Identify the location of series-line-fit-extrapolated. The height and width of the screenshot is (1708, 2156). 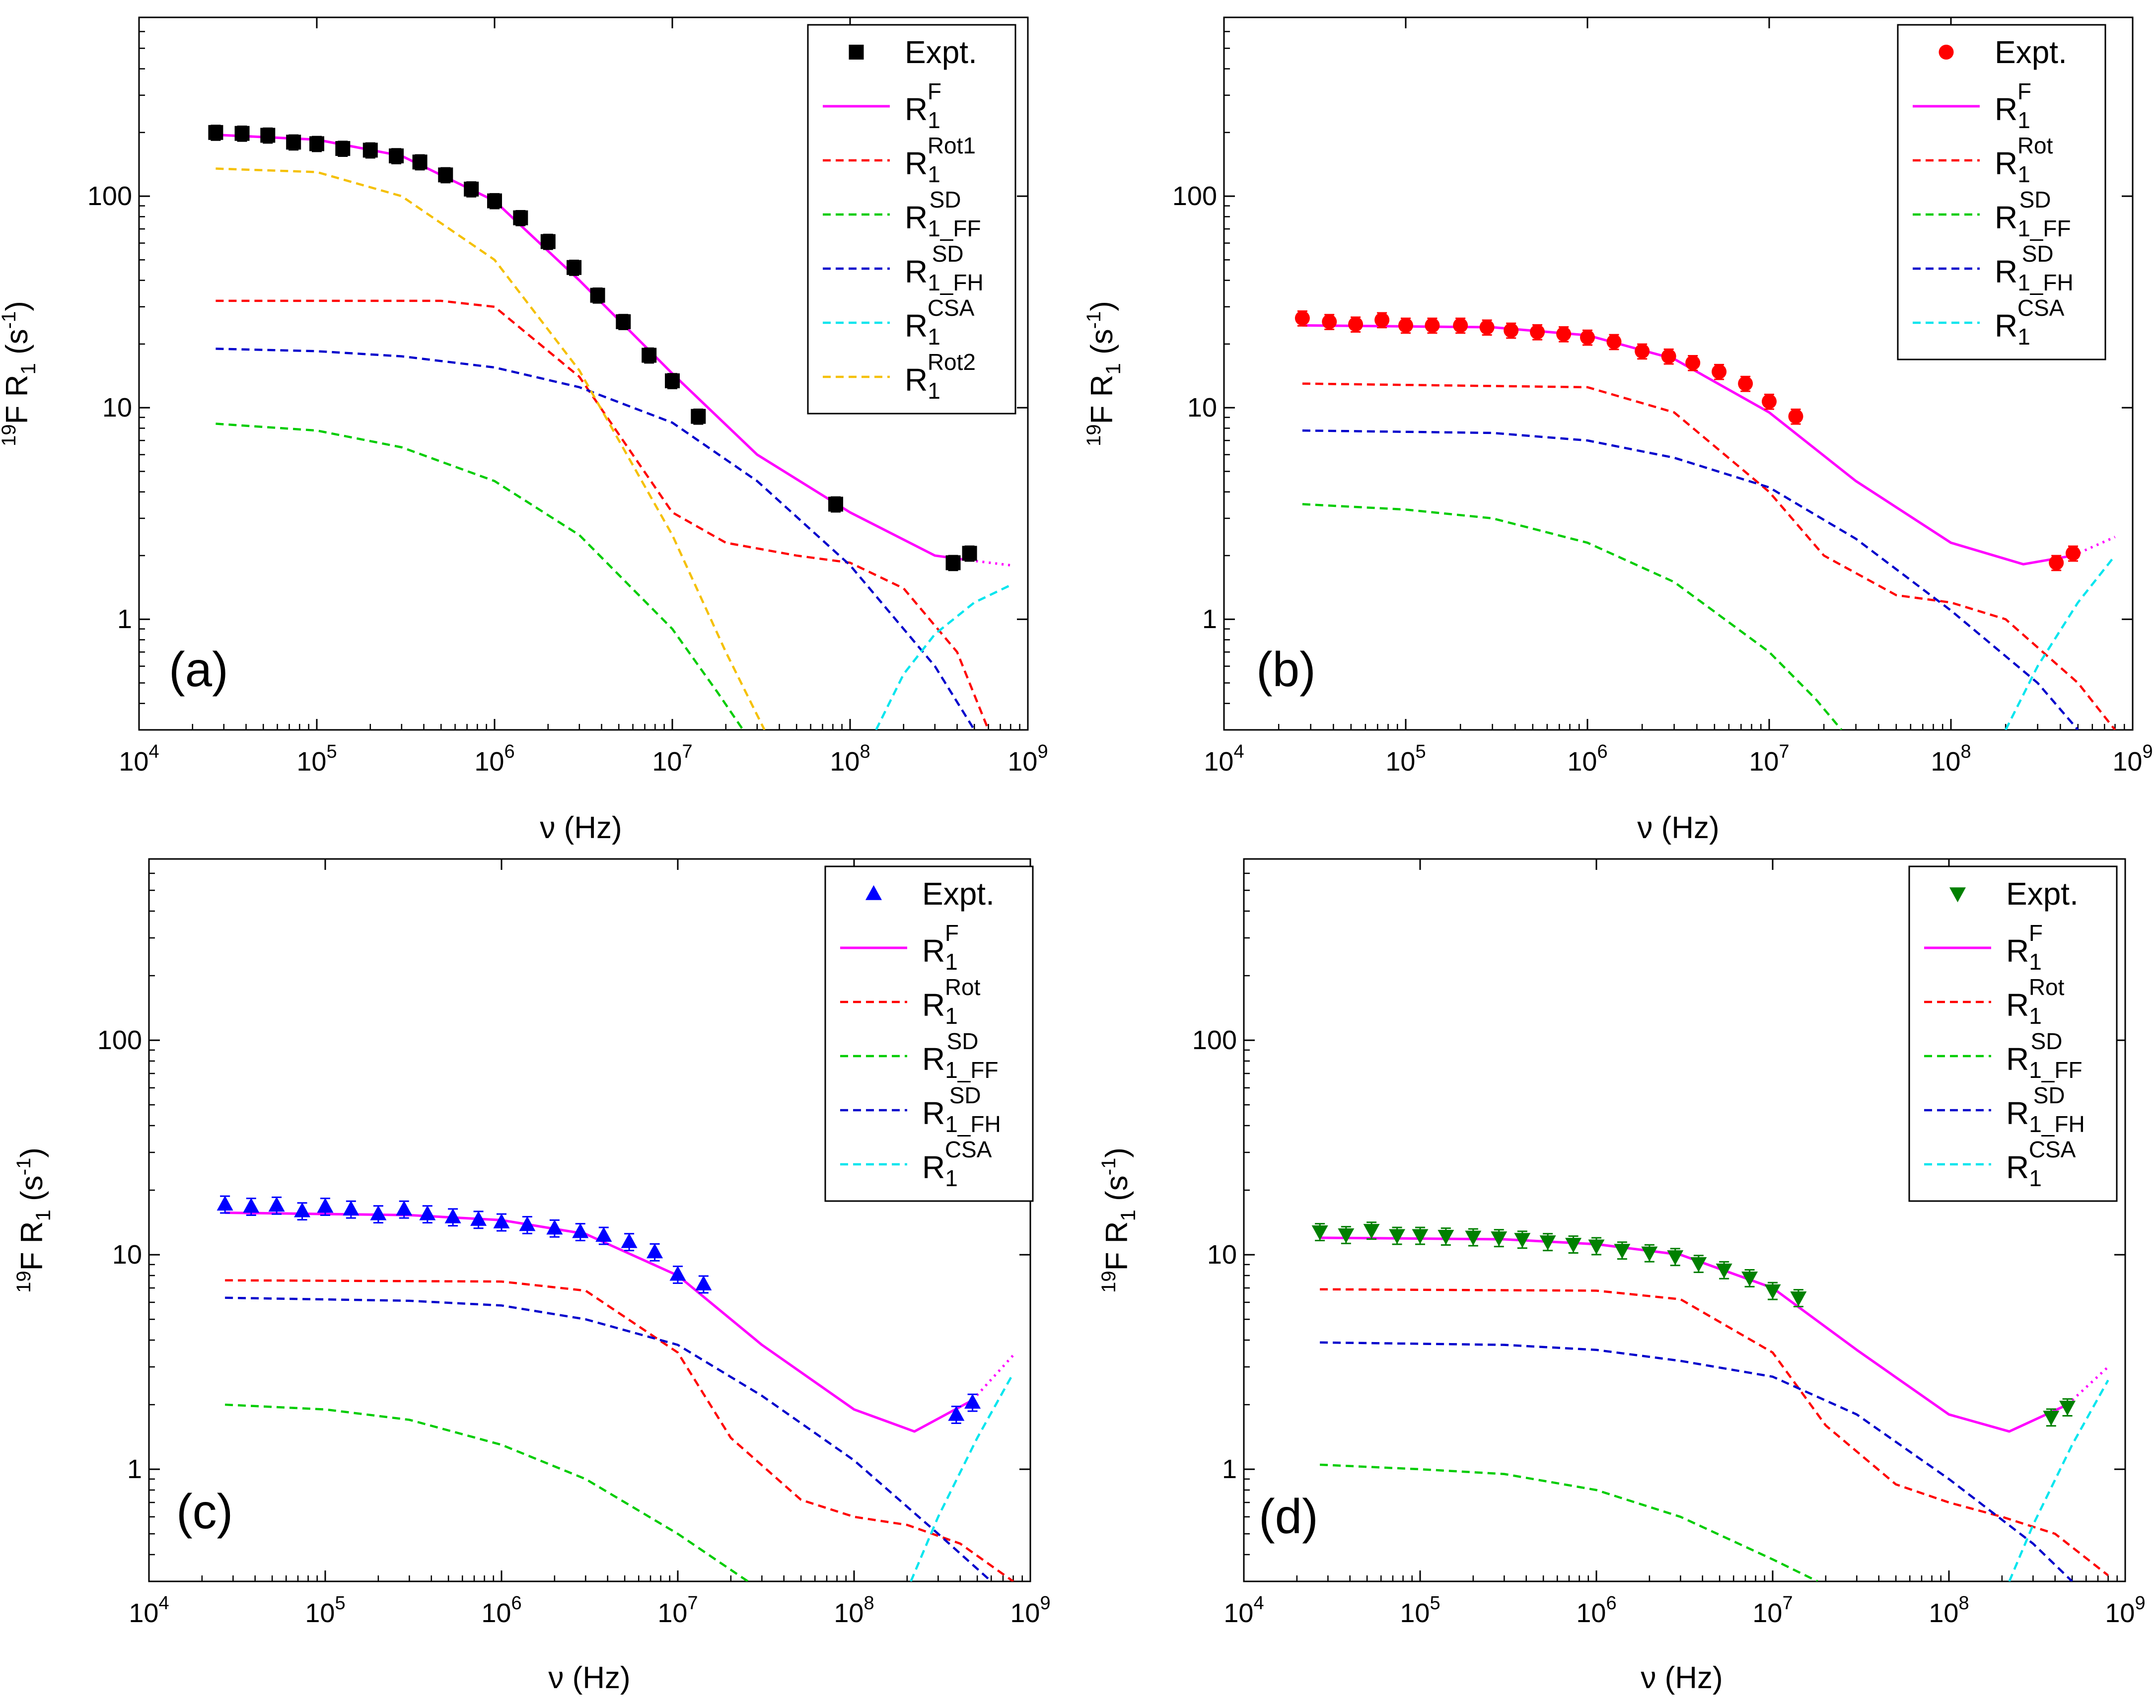
(2088, 1386).